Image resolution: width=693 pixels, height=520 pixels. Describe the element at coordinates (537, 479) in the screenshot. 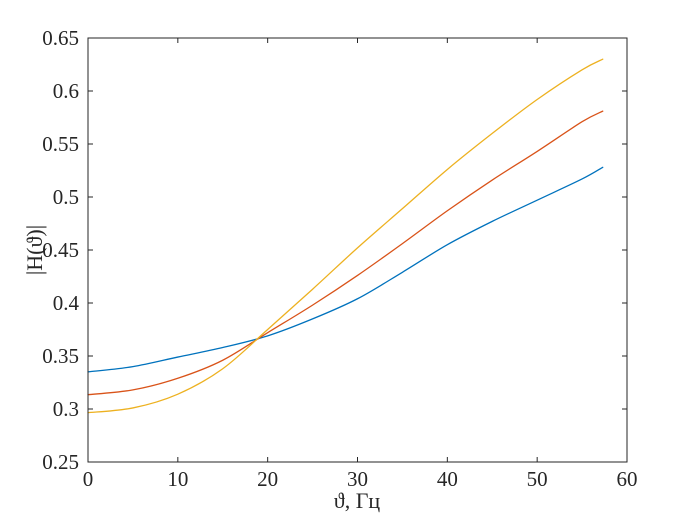

I see `x-tick-label: 50` at that location.